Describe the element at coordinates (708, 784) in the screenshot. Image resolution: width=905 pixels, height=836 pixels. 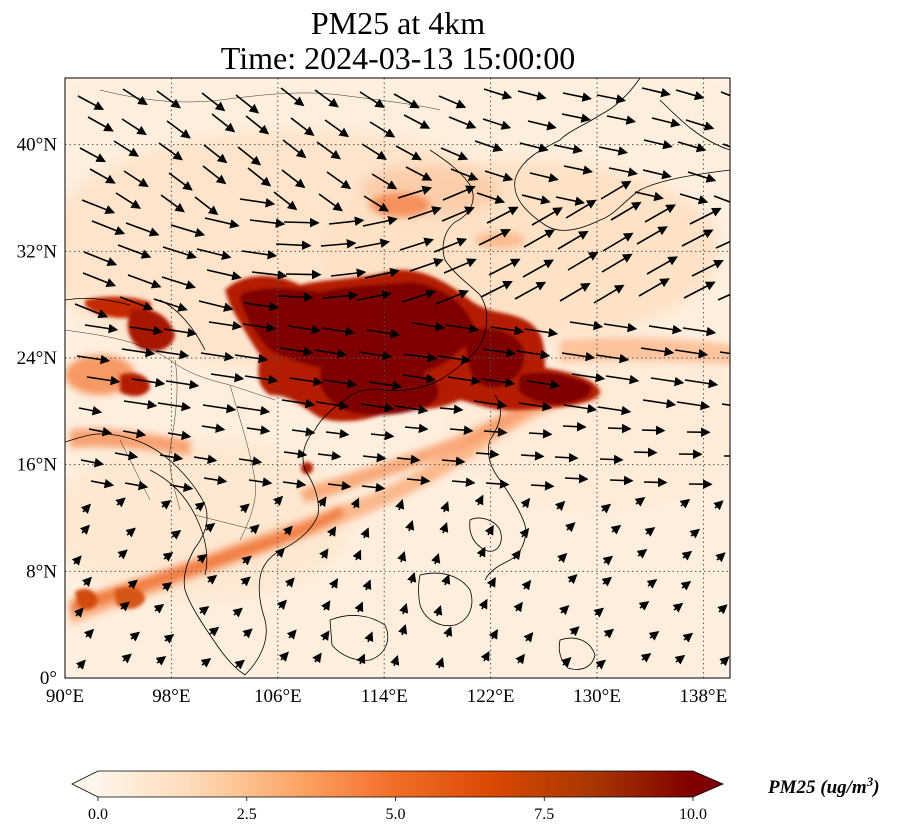
I see `colorbar-high-extension` at that location.